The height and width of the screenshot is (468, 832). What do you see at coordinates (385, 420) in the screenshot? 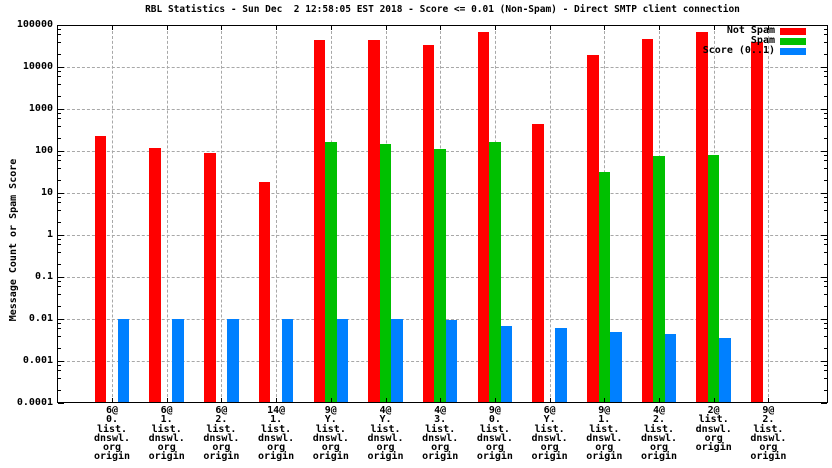
I see `x-tick-label-line: Y.` at bounding box center [385, 420].